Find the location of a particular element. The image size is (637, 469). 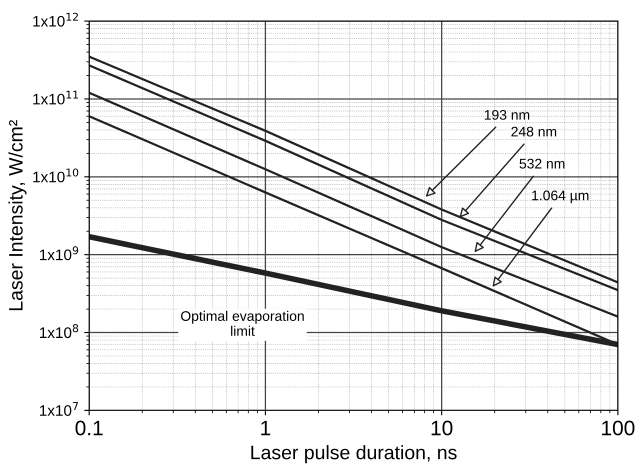

y-tick-label: 1x10$^{7}$ is located at coordinates (59, 409).